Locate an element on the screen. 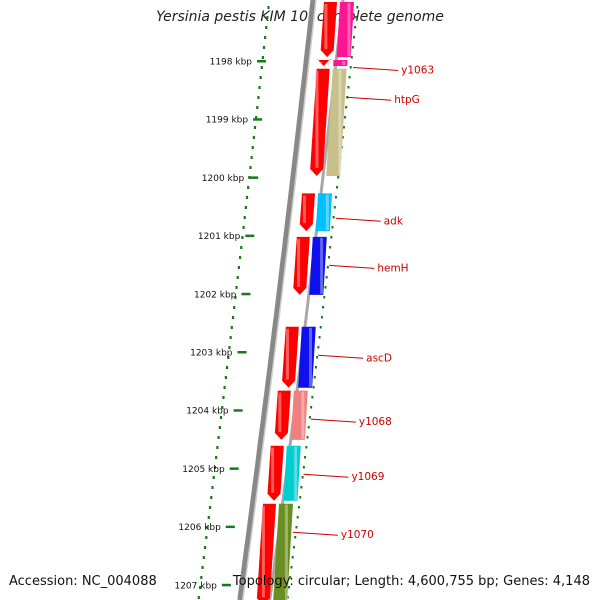 This screenshot has width=600, height=600. ruler-tick-label: 1206 kbp is located at coordinates (199, 528).